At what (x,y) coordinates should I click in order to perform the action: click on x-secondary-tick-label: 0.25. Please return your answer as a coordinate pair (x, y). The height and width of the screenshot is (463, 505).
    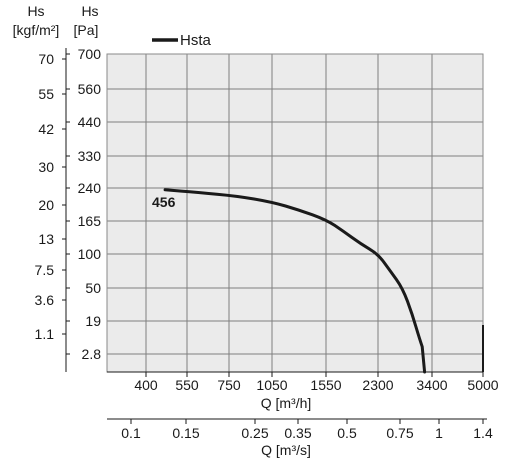
    Looking at the image, I should click on (254, 433).